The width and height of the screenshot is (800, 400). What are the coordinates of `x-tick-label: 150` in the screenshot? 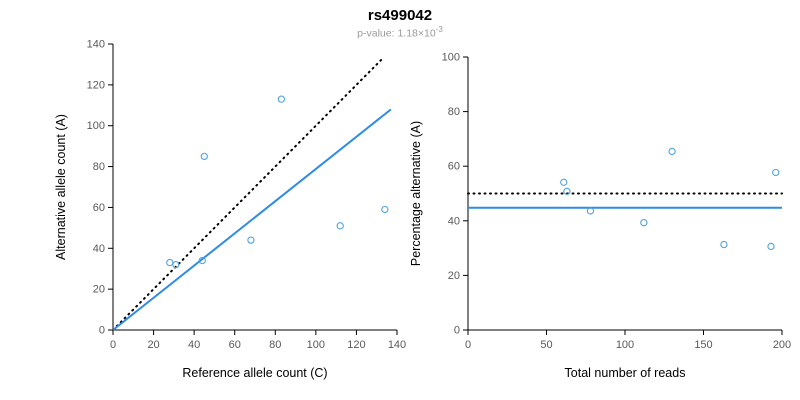 It's located at (703, 345).